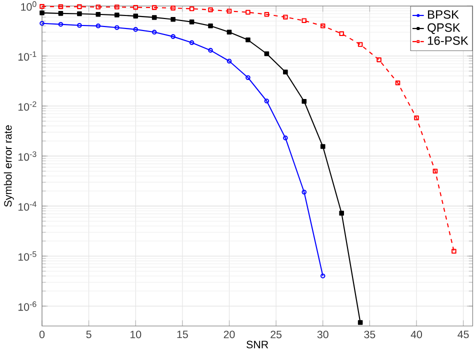  I want to click on x-tick-label: 45, so click(463, 334).